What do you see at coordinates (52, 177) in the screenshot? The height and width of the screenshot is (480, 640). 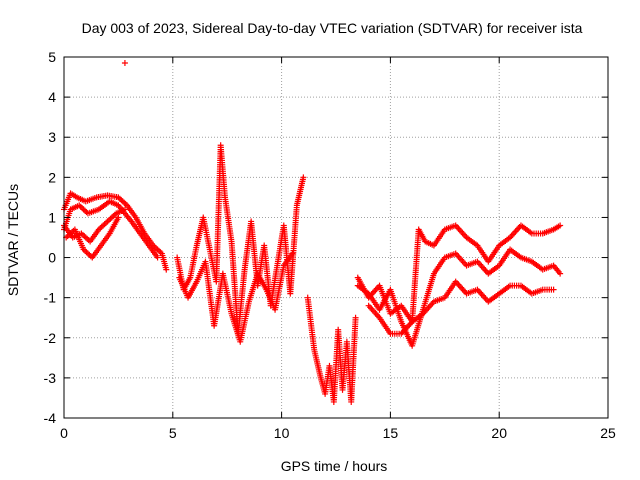 I see `y-tick-label: 2` at bounding box center [52, 177].